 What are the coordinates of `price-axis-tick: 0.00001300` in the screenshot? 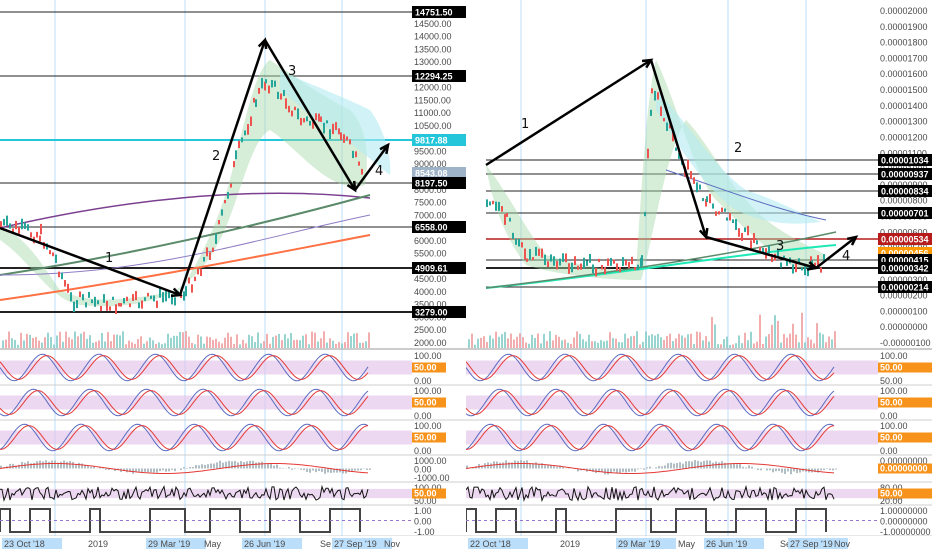 It's located at (904, 122).